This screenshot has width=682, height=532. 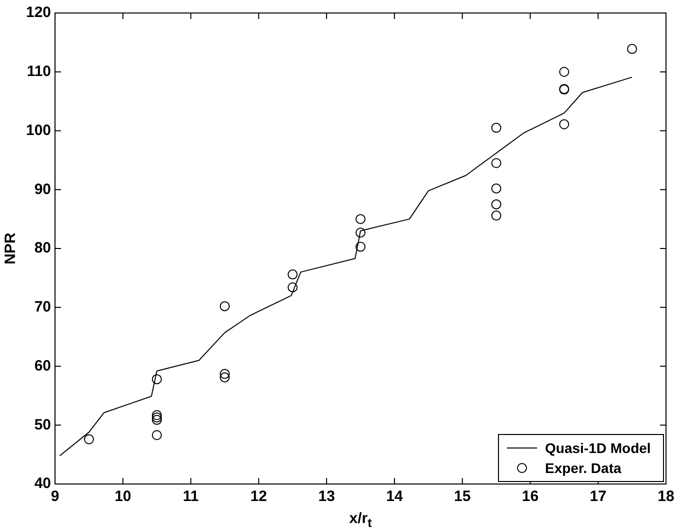 I want to click on legend-label: Exper. Data, so click(x=583, y=468).